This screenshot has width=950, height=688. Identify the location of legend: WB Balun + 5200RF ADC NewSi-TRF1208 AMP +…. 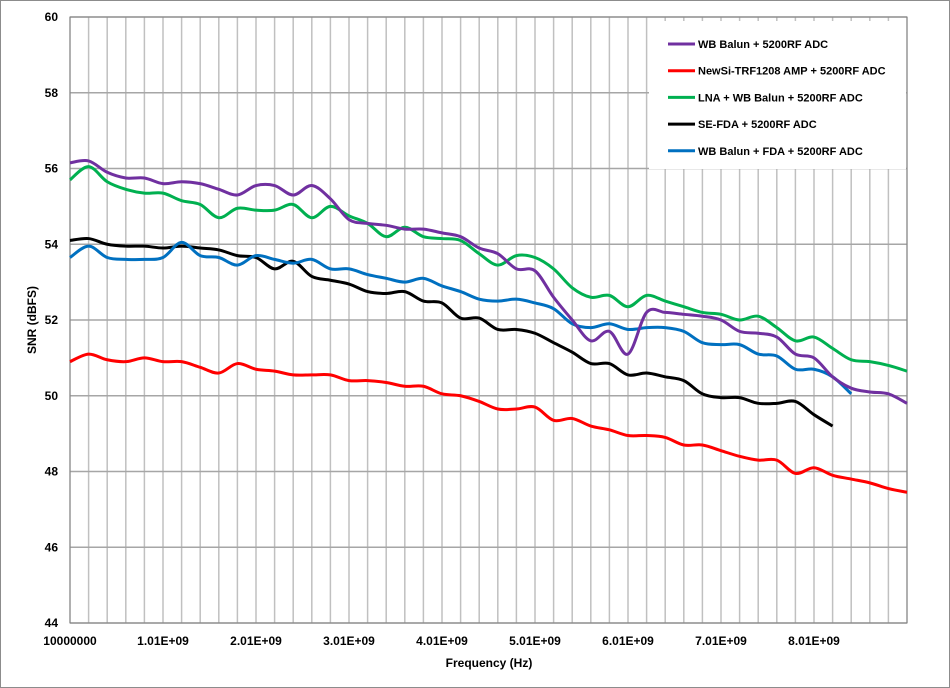
(777, 98).